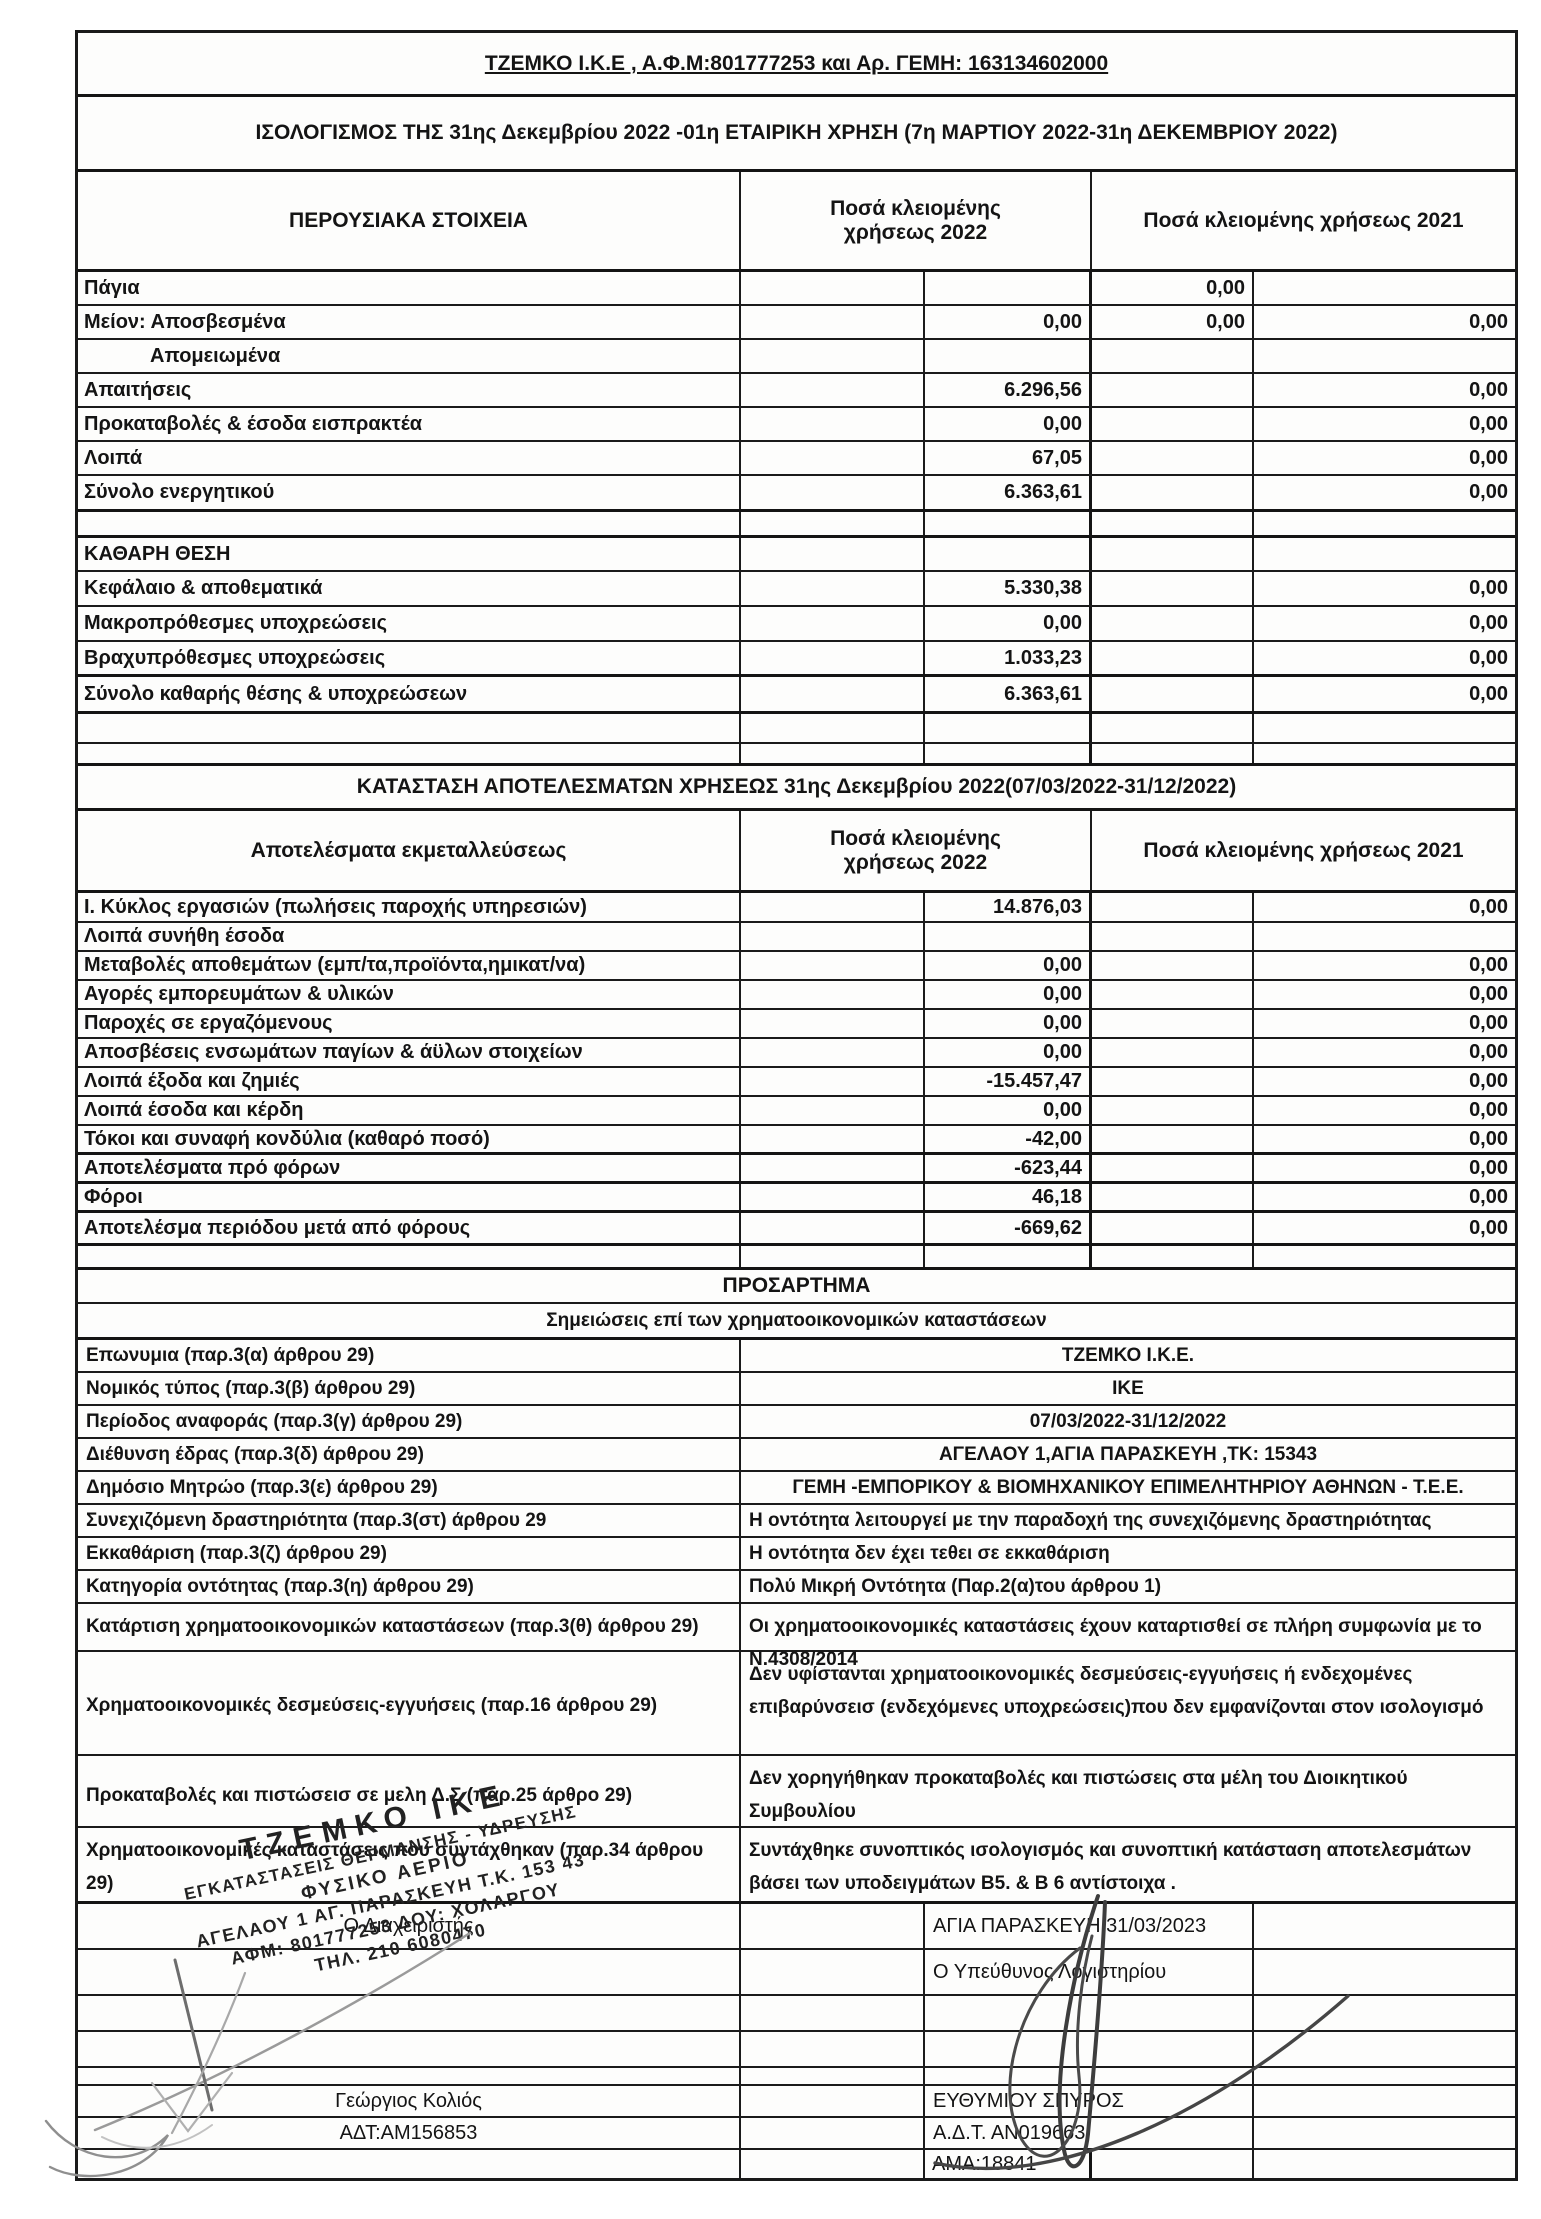  Describe the element at coordinates (796, 937) in the screenshot. I see `table-row: Λοιπά συνήθη έσοδα` at that location.